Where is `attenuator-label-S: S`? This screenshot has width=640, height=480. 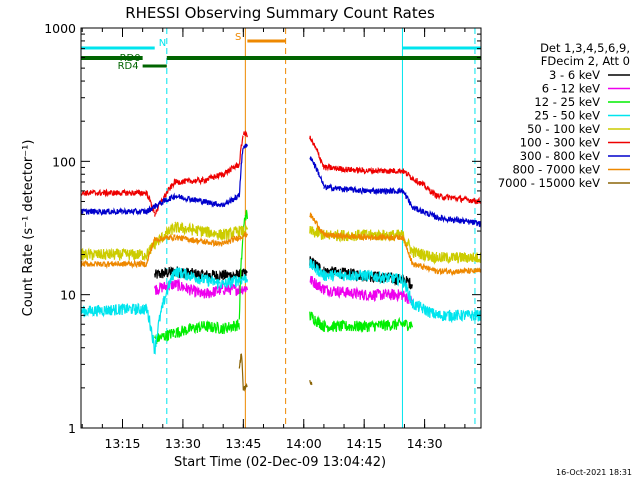
attenuator-label-S: S is located at coordinates (238, 37).